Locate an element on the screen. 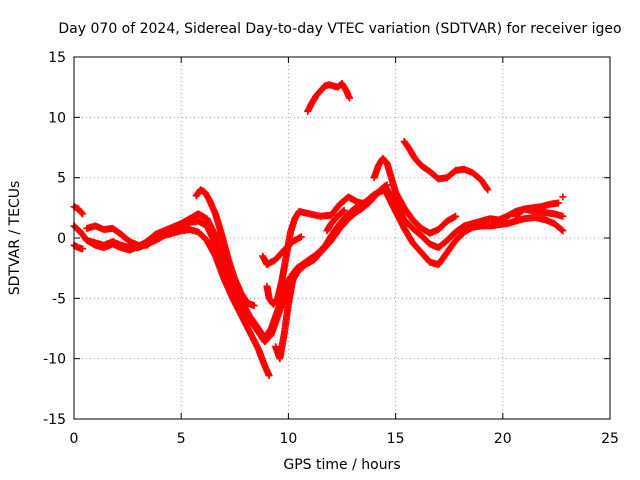 The width and height of the screenshot is (640, 480). x-tick-label: 20 is located at coordinates (503, 439).